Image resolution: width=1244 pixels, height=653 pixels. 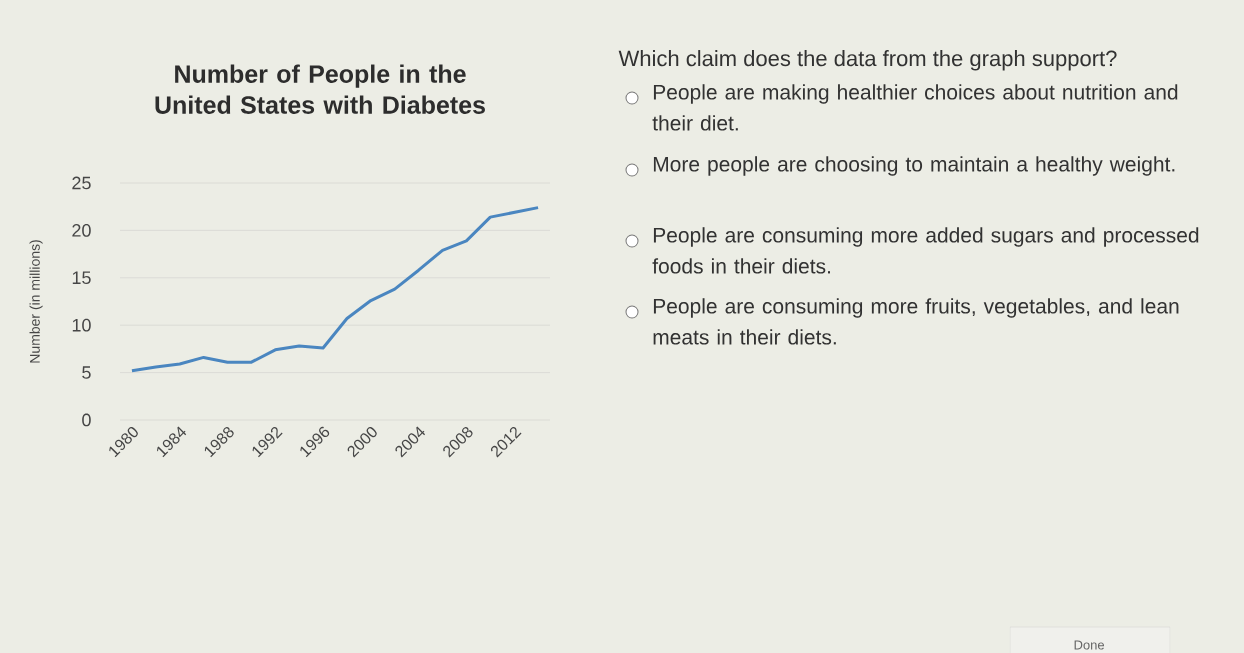 I want to click on text: More people are choosing to maintain a healthy weight., so click(x=914, y=166).